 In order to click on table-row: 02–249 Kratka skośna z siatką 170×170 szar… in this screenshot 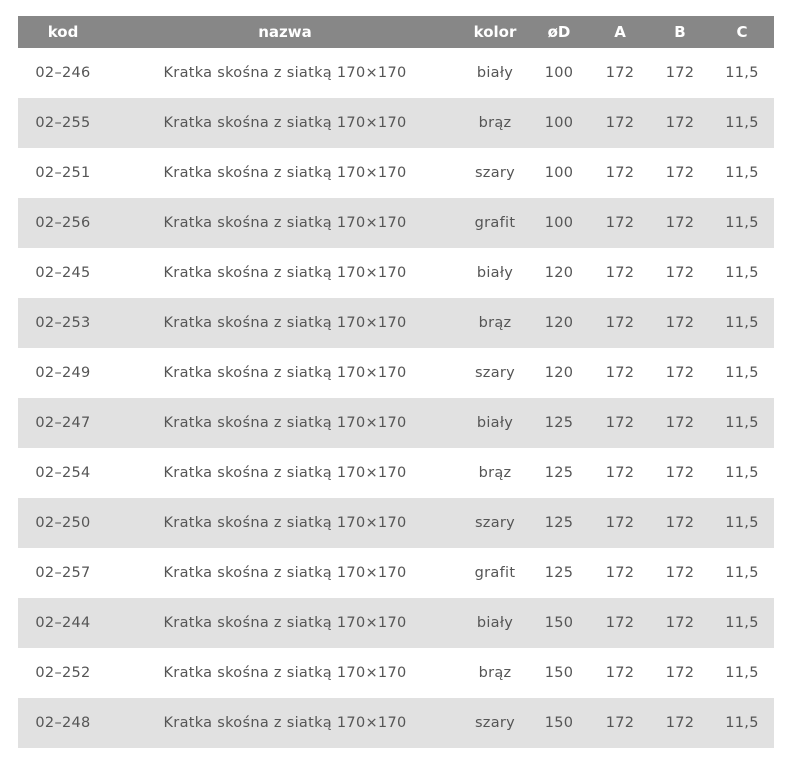, I will do `click(396, 373)`.